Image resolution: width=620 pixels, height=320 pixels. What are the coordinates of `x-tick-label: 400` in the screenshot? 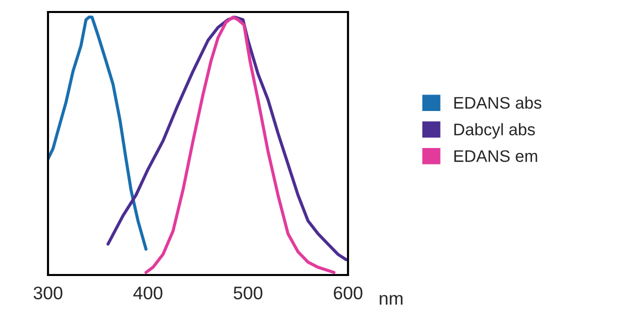 It's located at (147, 293).